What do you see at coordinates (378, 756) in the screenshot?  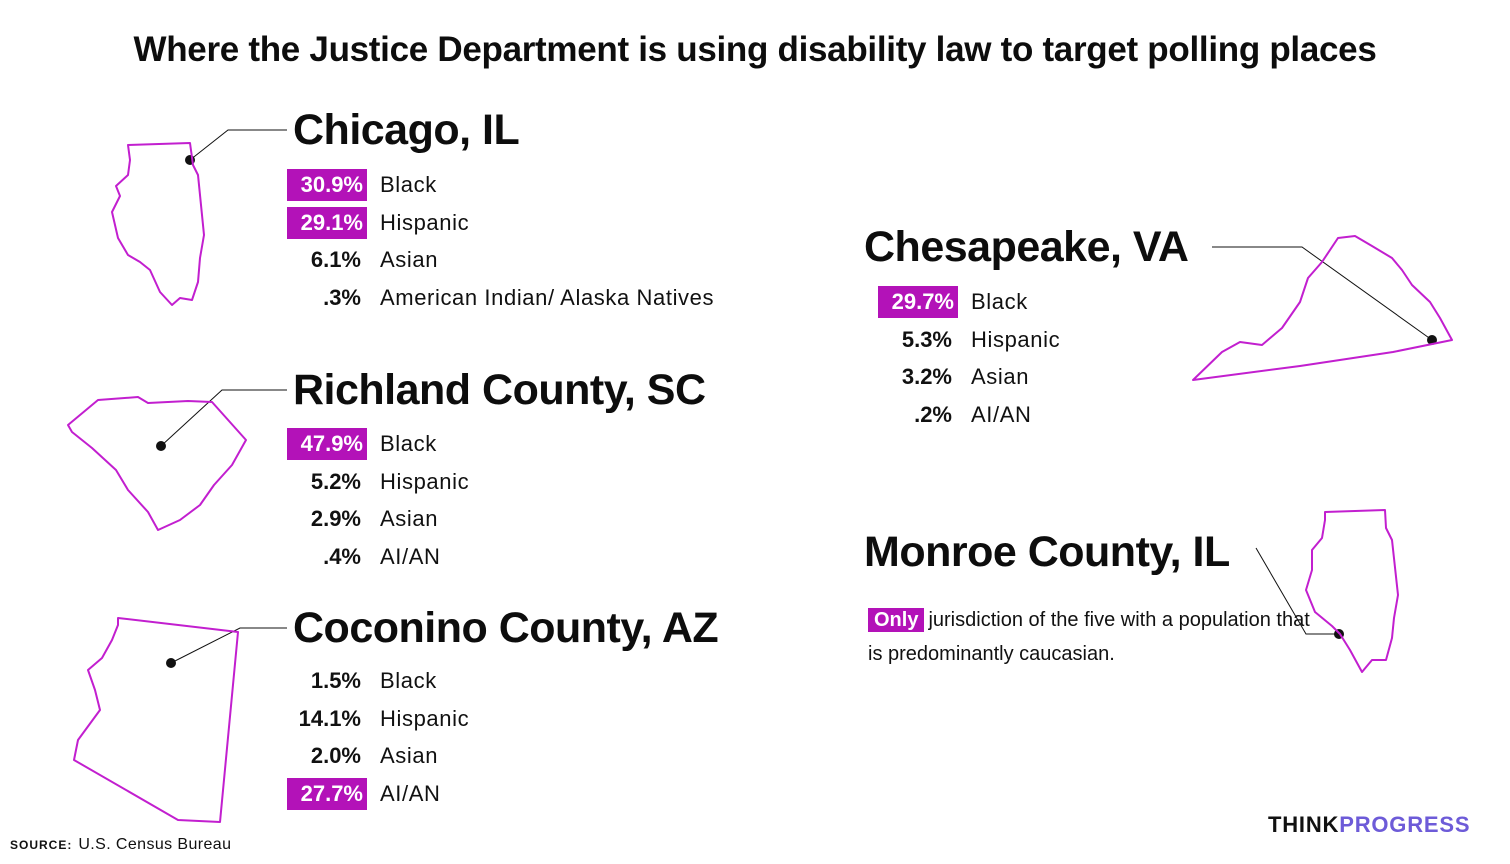 I see `stat-row: 2.0% Asian` at bounding box center [378, 756].